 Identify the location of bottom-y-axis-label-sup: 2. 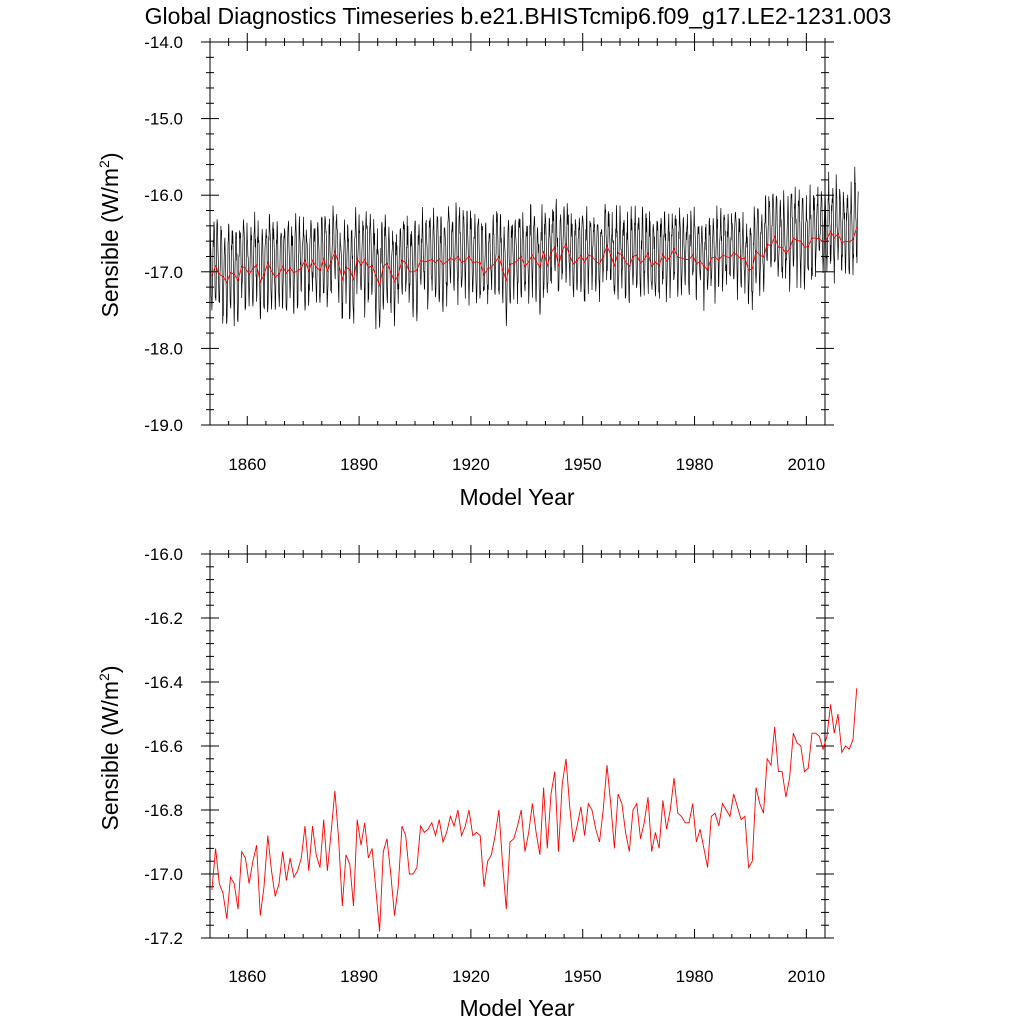
(104, 677).